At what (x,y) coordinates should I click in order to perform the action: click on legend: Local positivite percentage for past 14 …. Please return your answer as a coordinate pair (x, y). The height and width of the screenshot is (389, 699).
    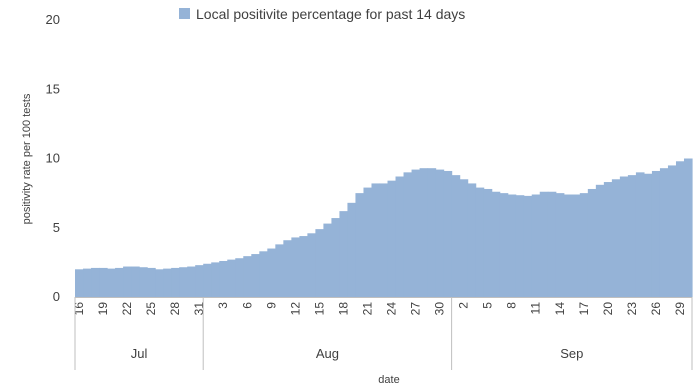
    Looking at the image, I should click on (322, 14).